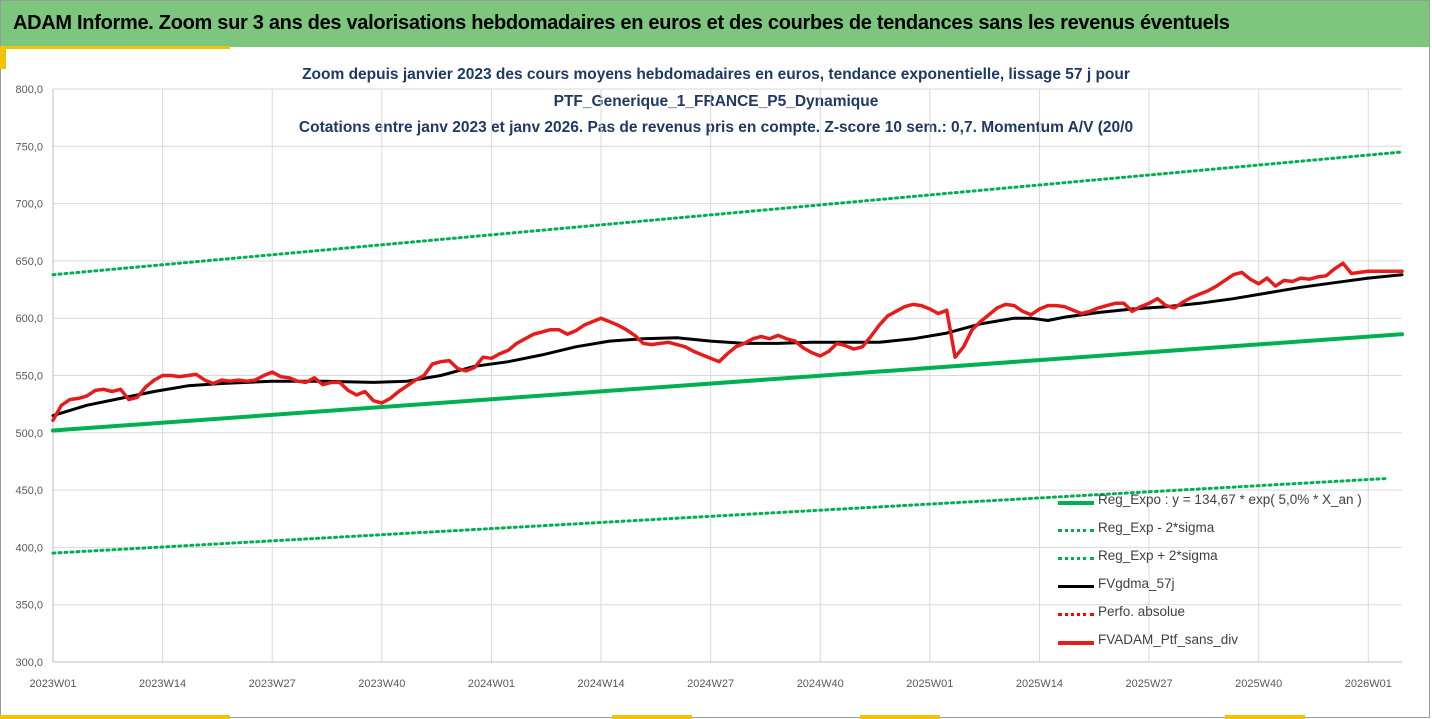  What do you see at coordinates (29, 262) in the screenshot?
I see `y-tick-label: 650,0` at bounding box center [29, 262].